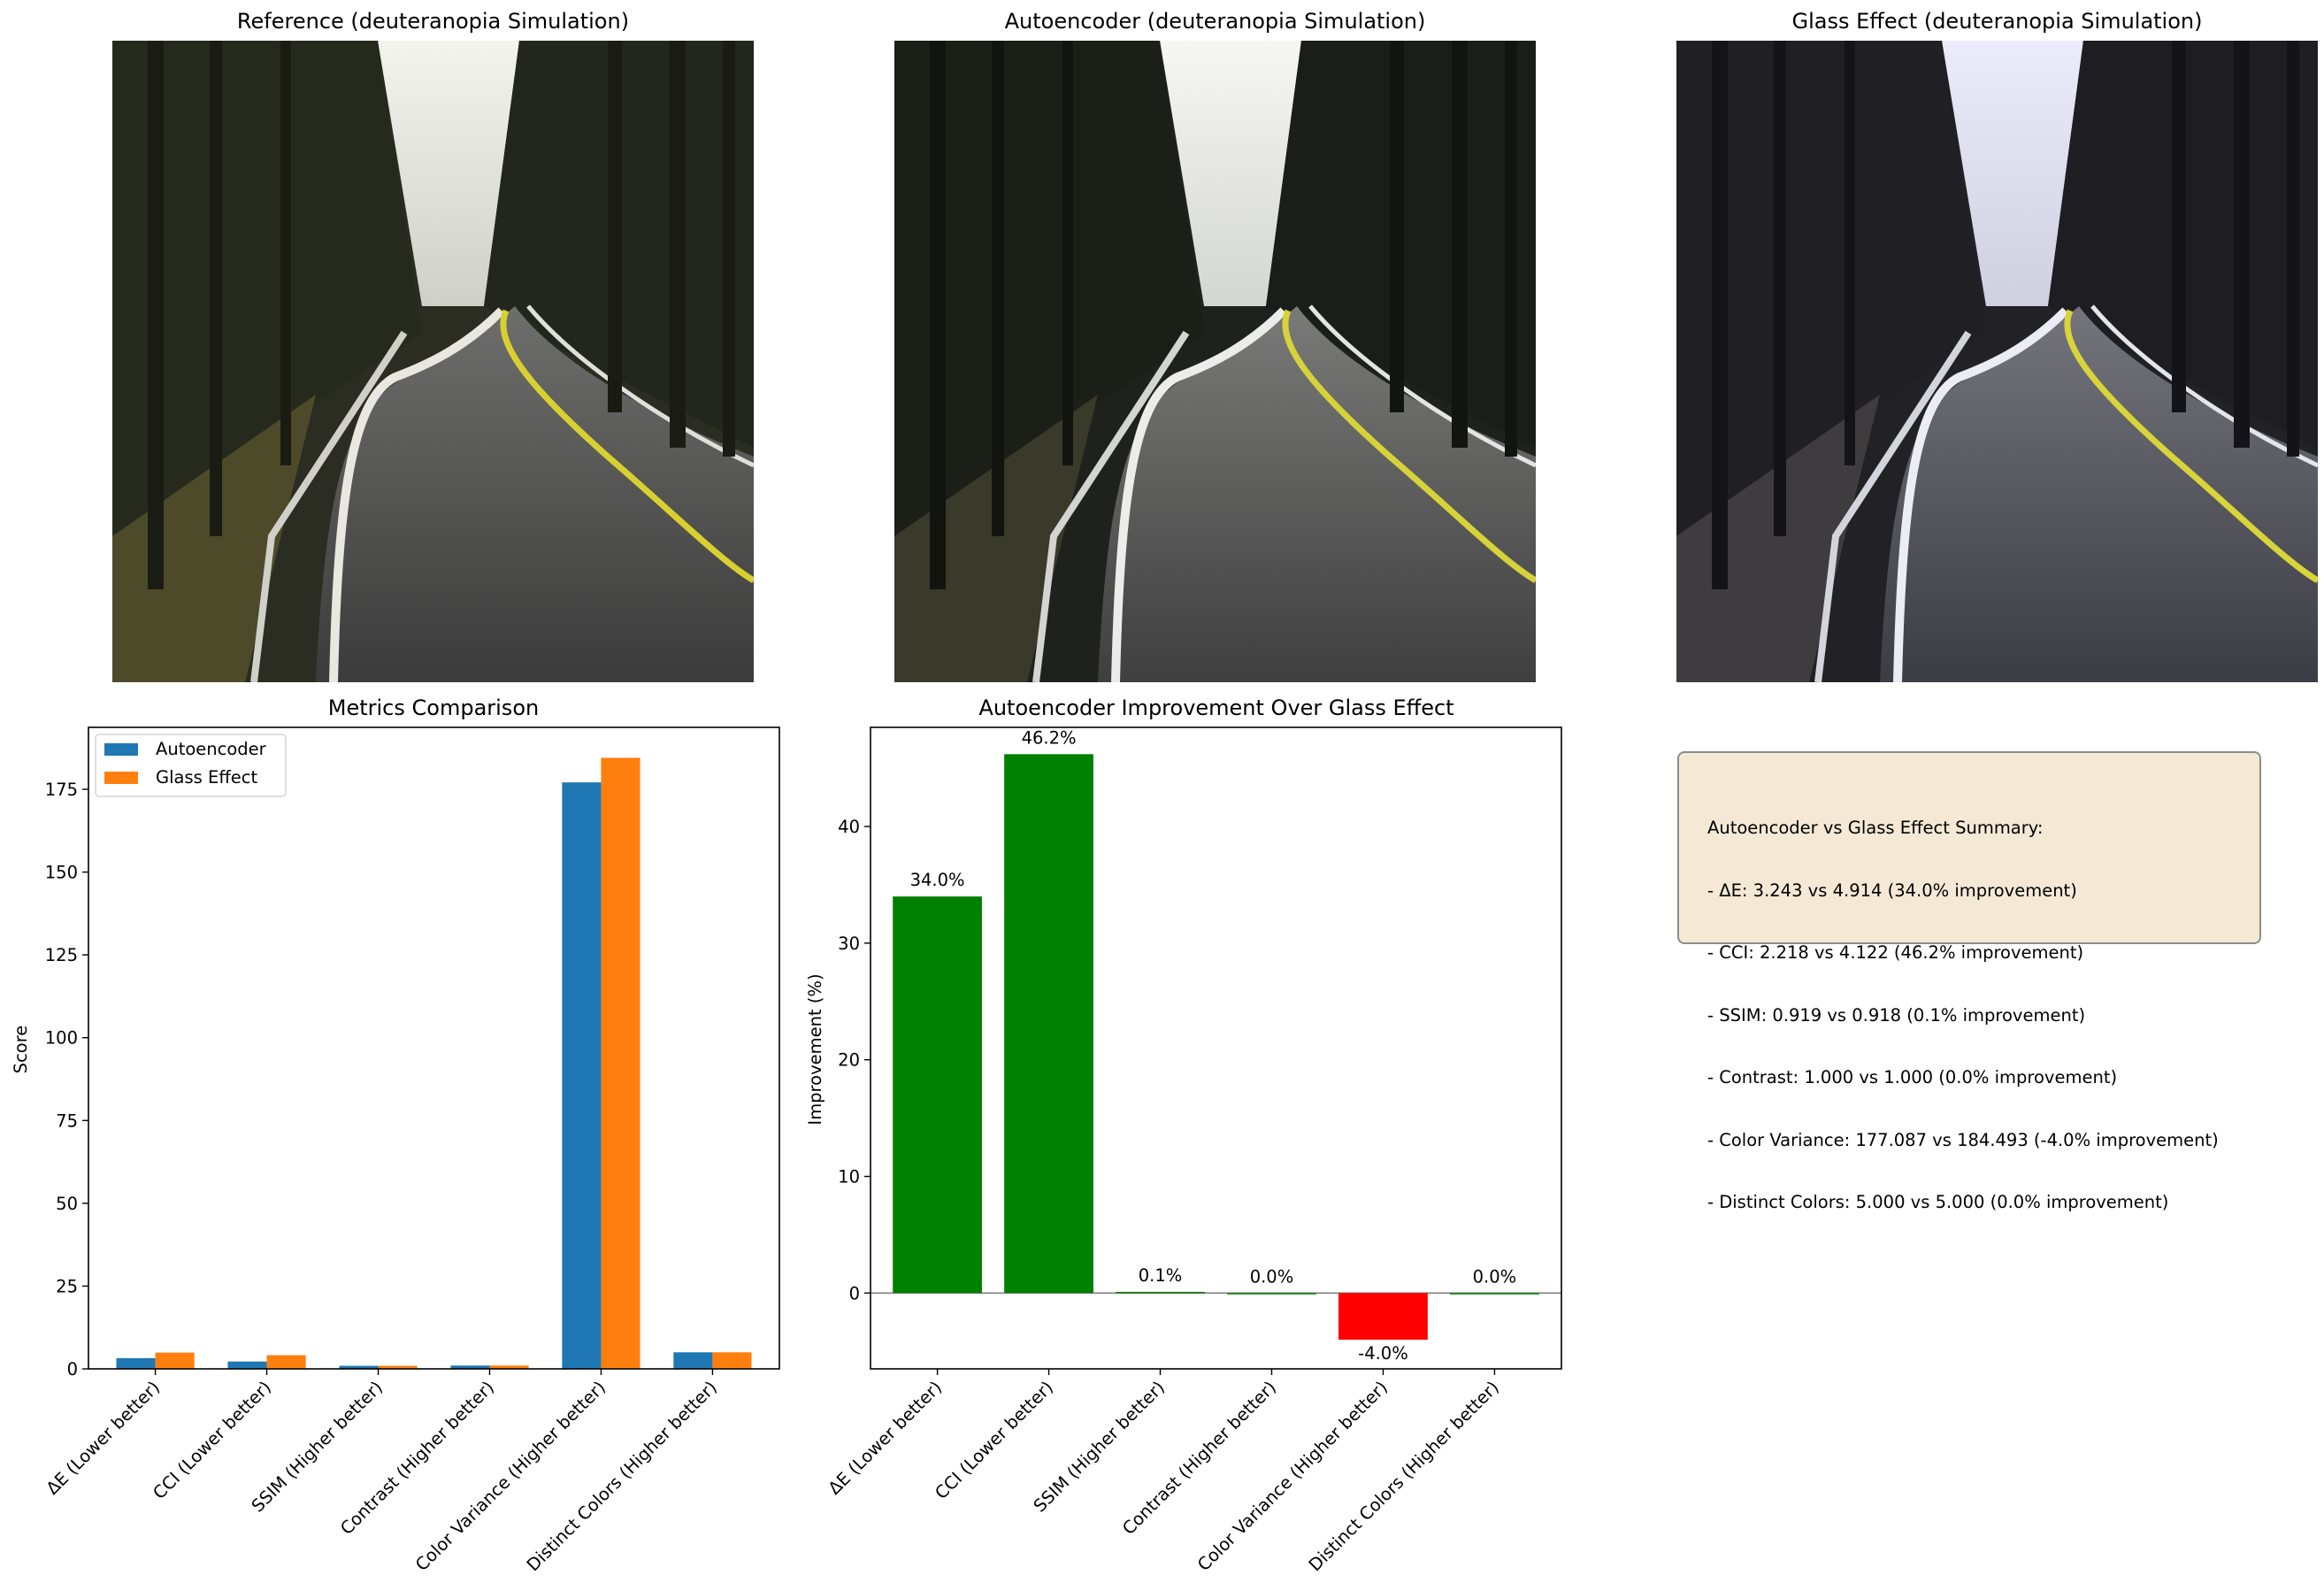 The image size is (2324, 1583). I want to click on reference-image, so click(433, 361).